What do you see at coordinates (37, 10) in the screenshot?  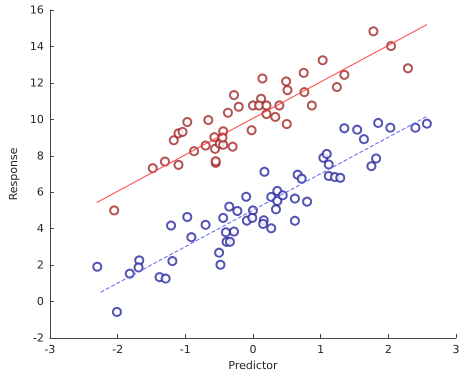 I see `y-tick-label: 16` at bounding box center [37, 10].